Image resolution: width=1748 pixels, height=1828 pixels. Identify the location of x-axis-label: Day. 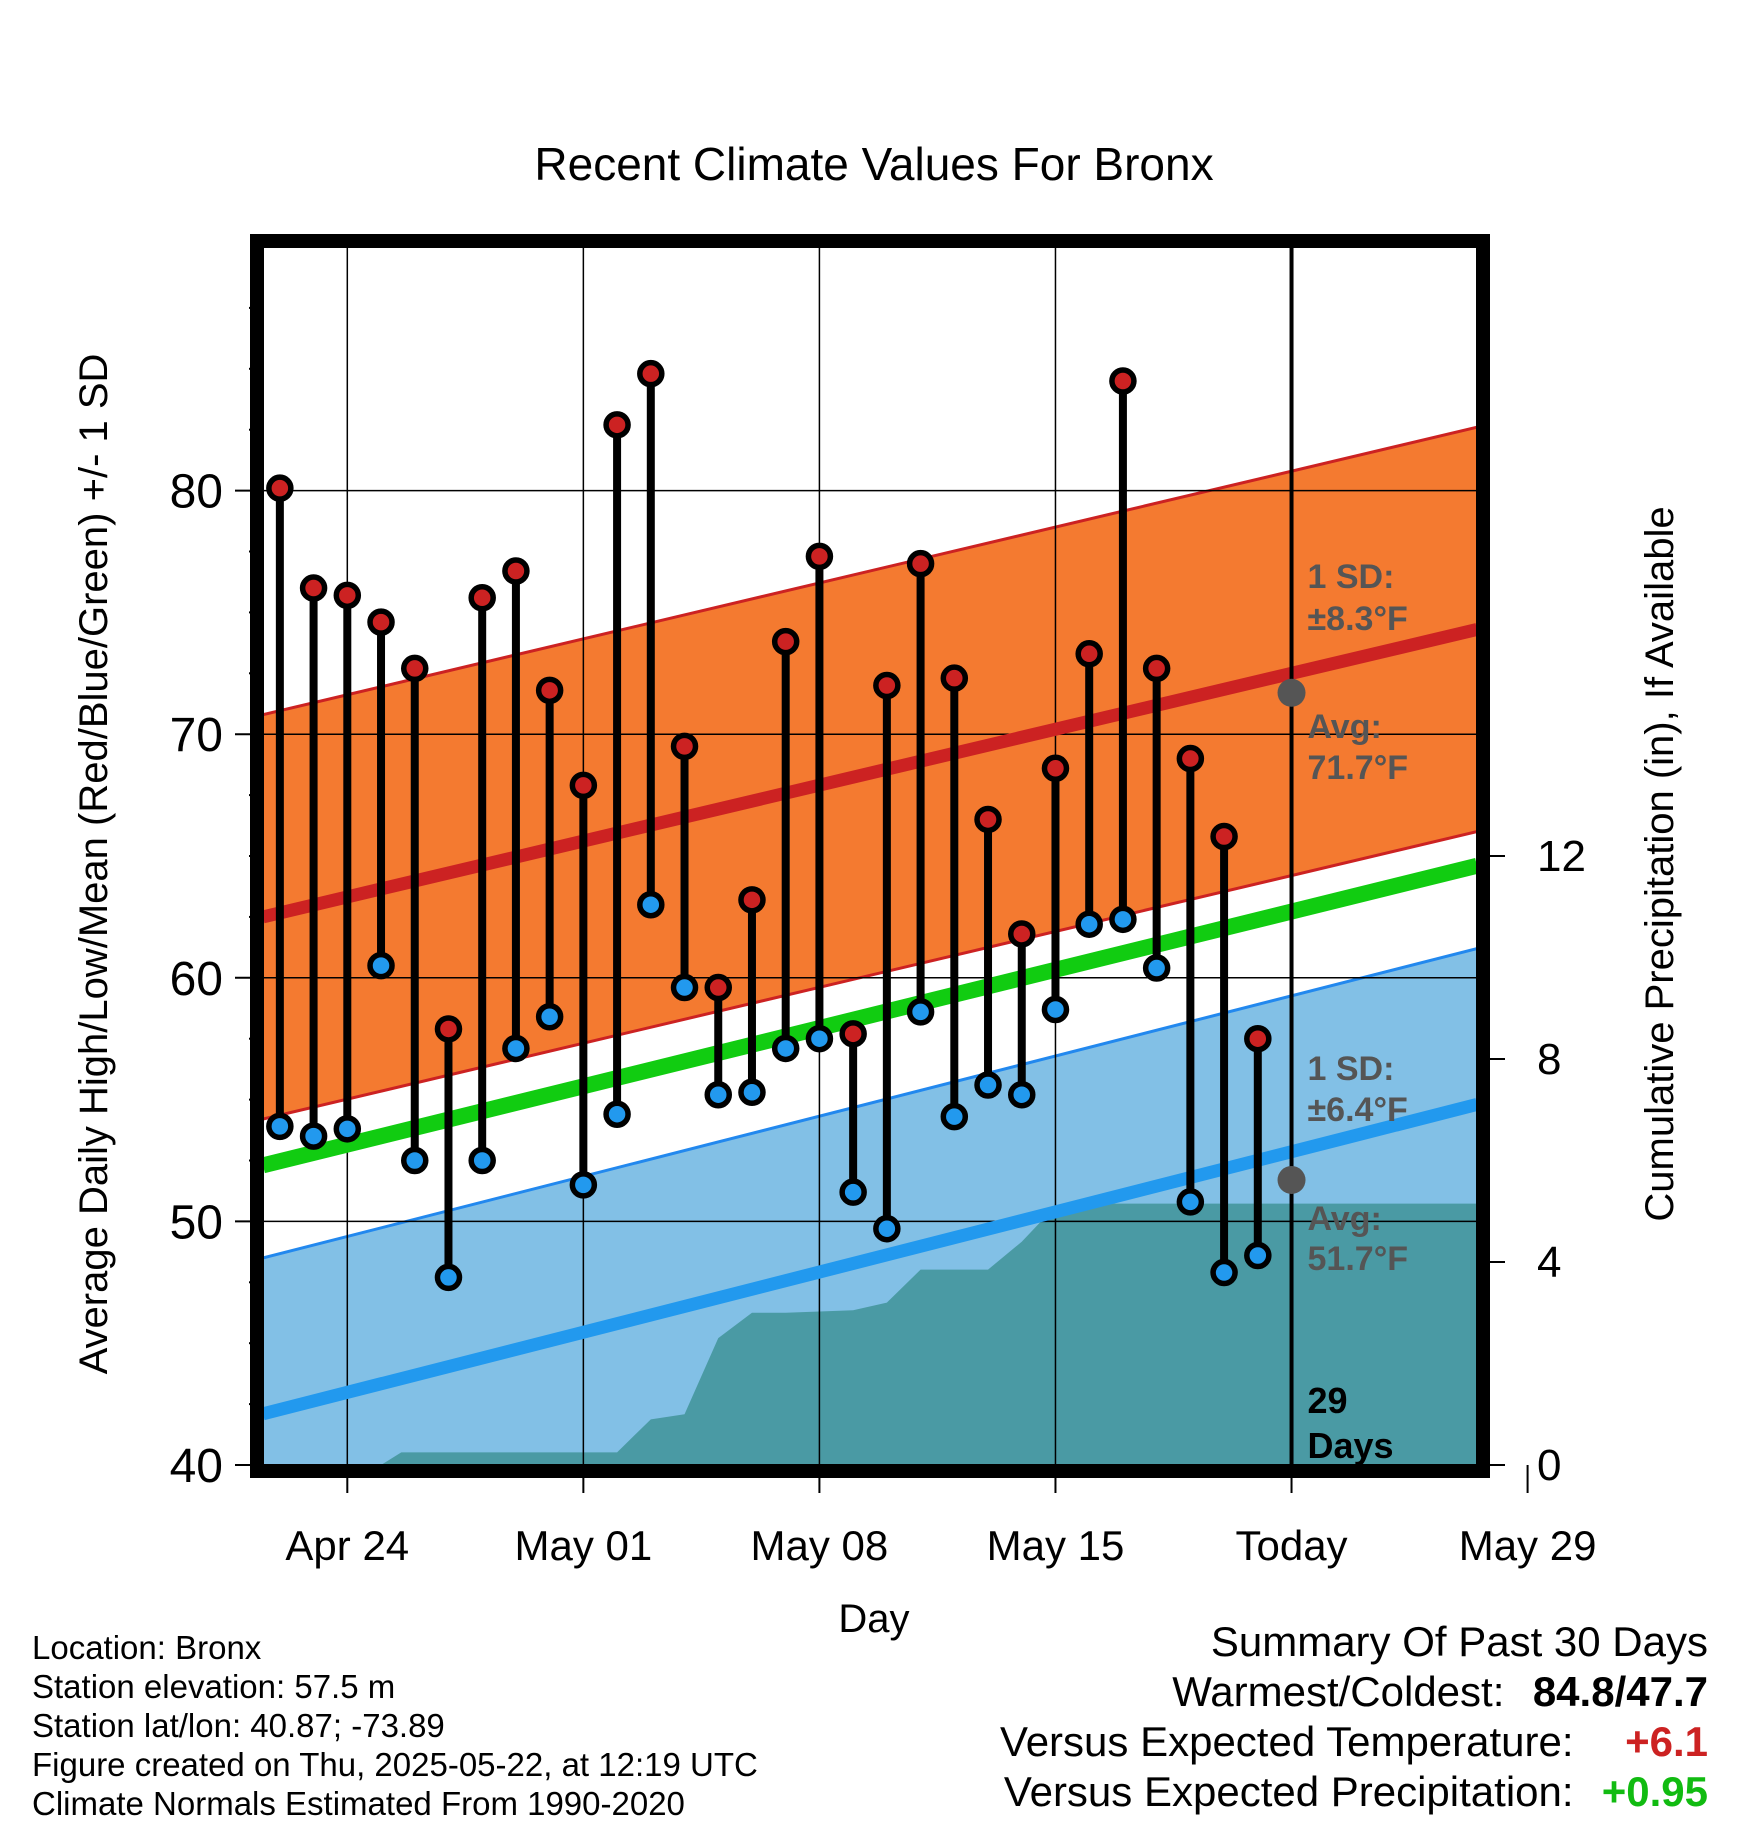
(873, 1619).